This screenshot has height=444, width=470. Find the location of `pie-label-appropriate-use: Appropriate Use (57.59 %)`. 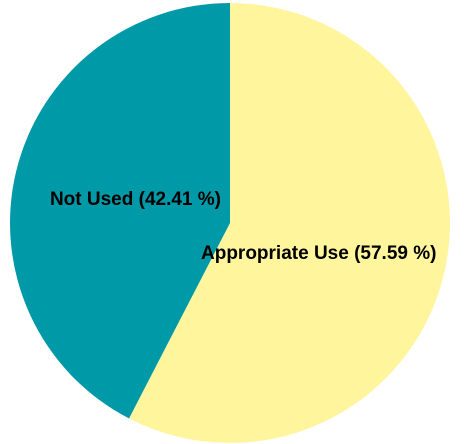

pie-label-appropriate-use: Appropriate Use (57.59 %) is located at coordinates (318, 253).